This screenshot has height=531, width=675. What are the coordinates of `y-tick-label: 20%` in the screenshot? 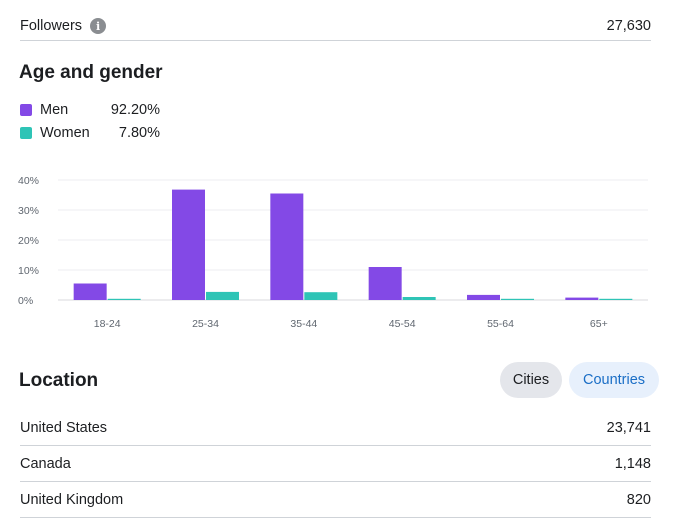 It's located at (28, 241).